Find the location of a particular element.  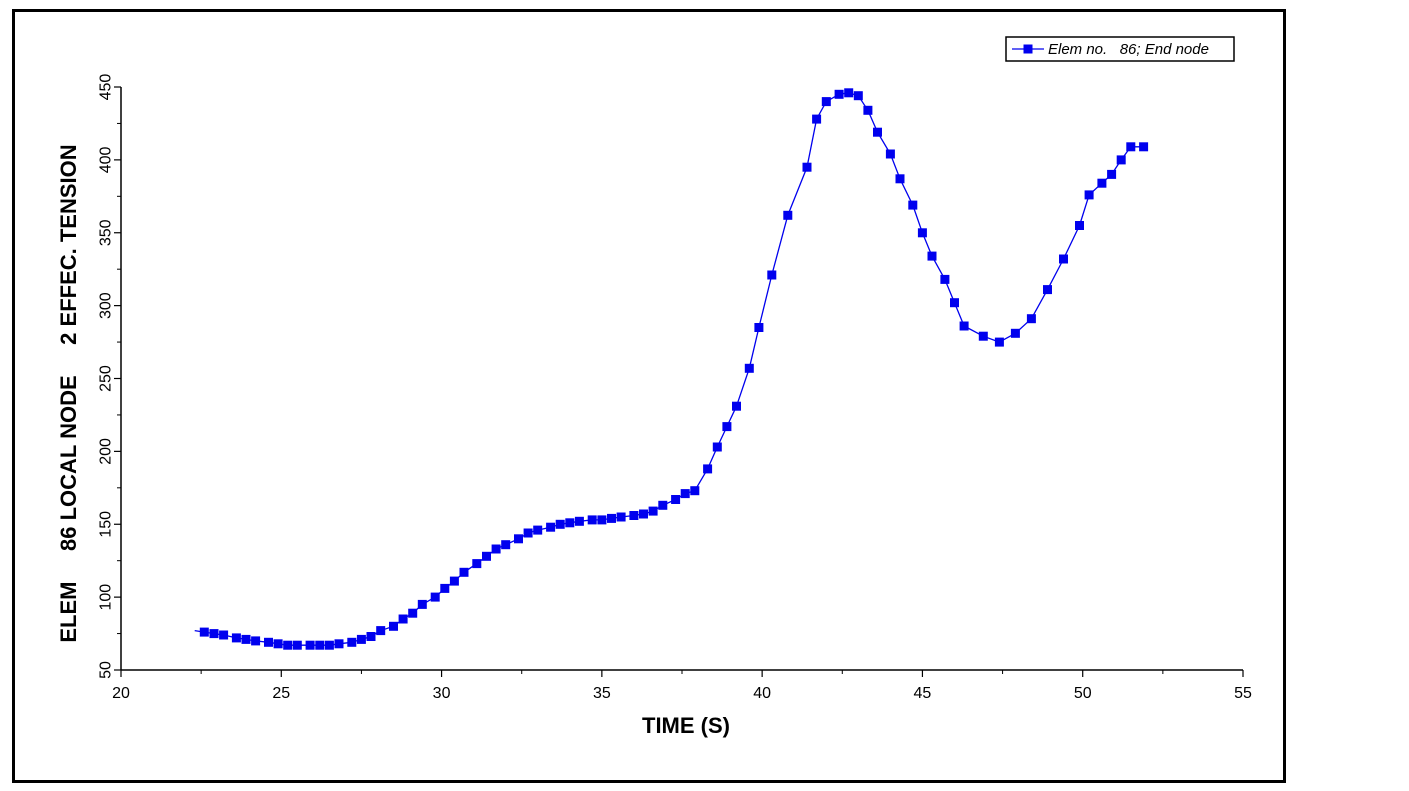

y-tick-label: 100 is located at coordinates (106, 597).